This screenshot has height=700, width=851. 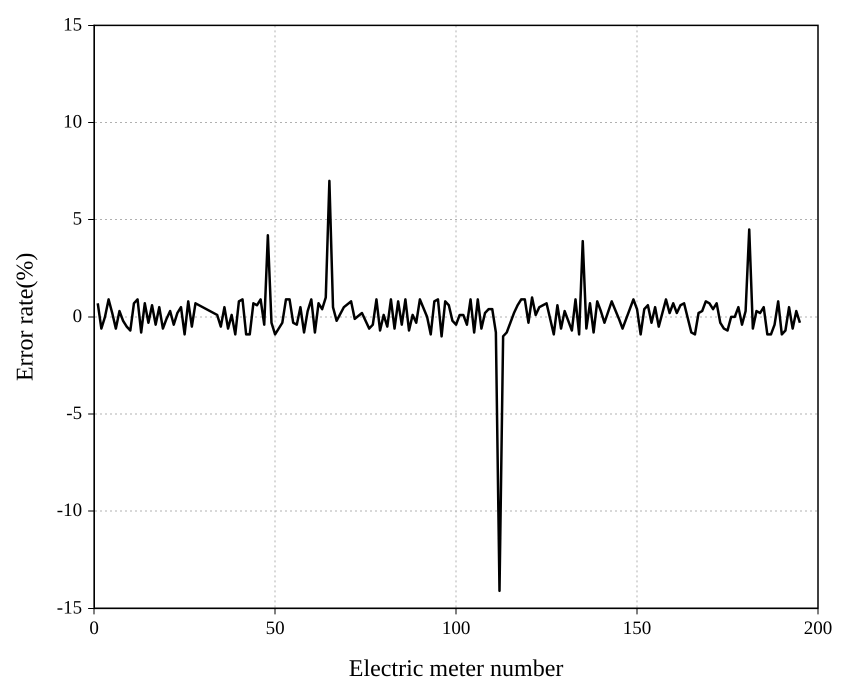 What do you see at coordinates (77, 316) in the screenshot?
I see `y-tick-label: 0` at bounding box center [77, 316].